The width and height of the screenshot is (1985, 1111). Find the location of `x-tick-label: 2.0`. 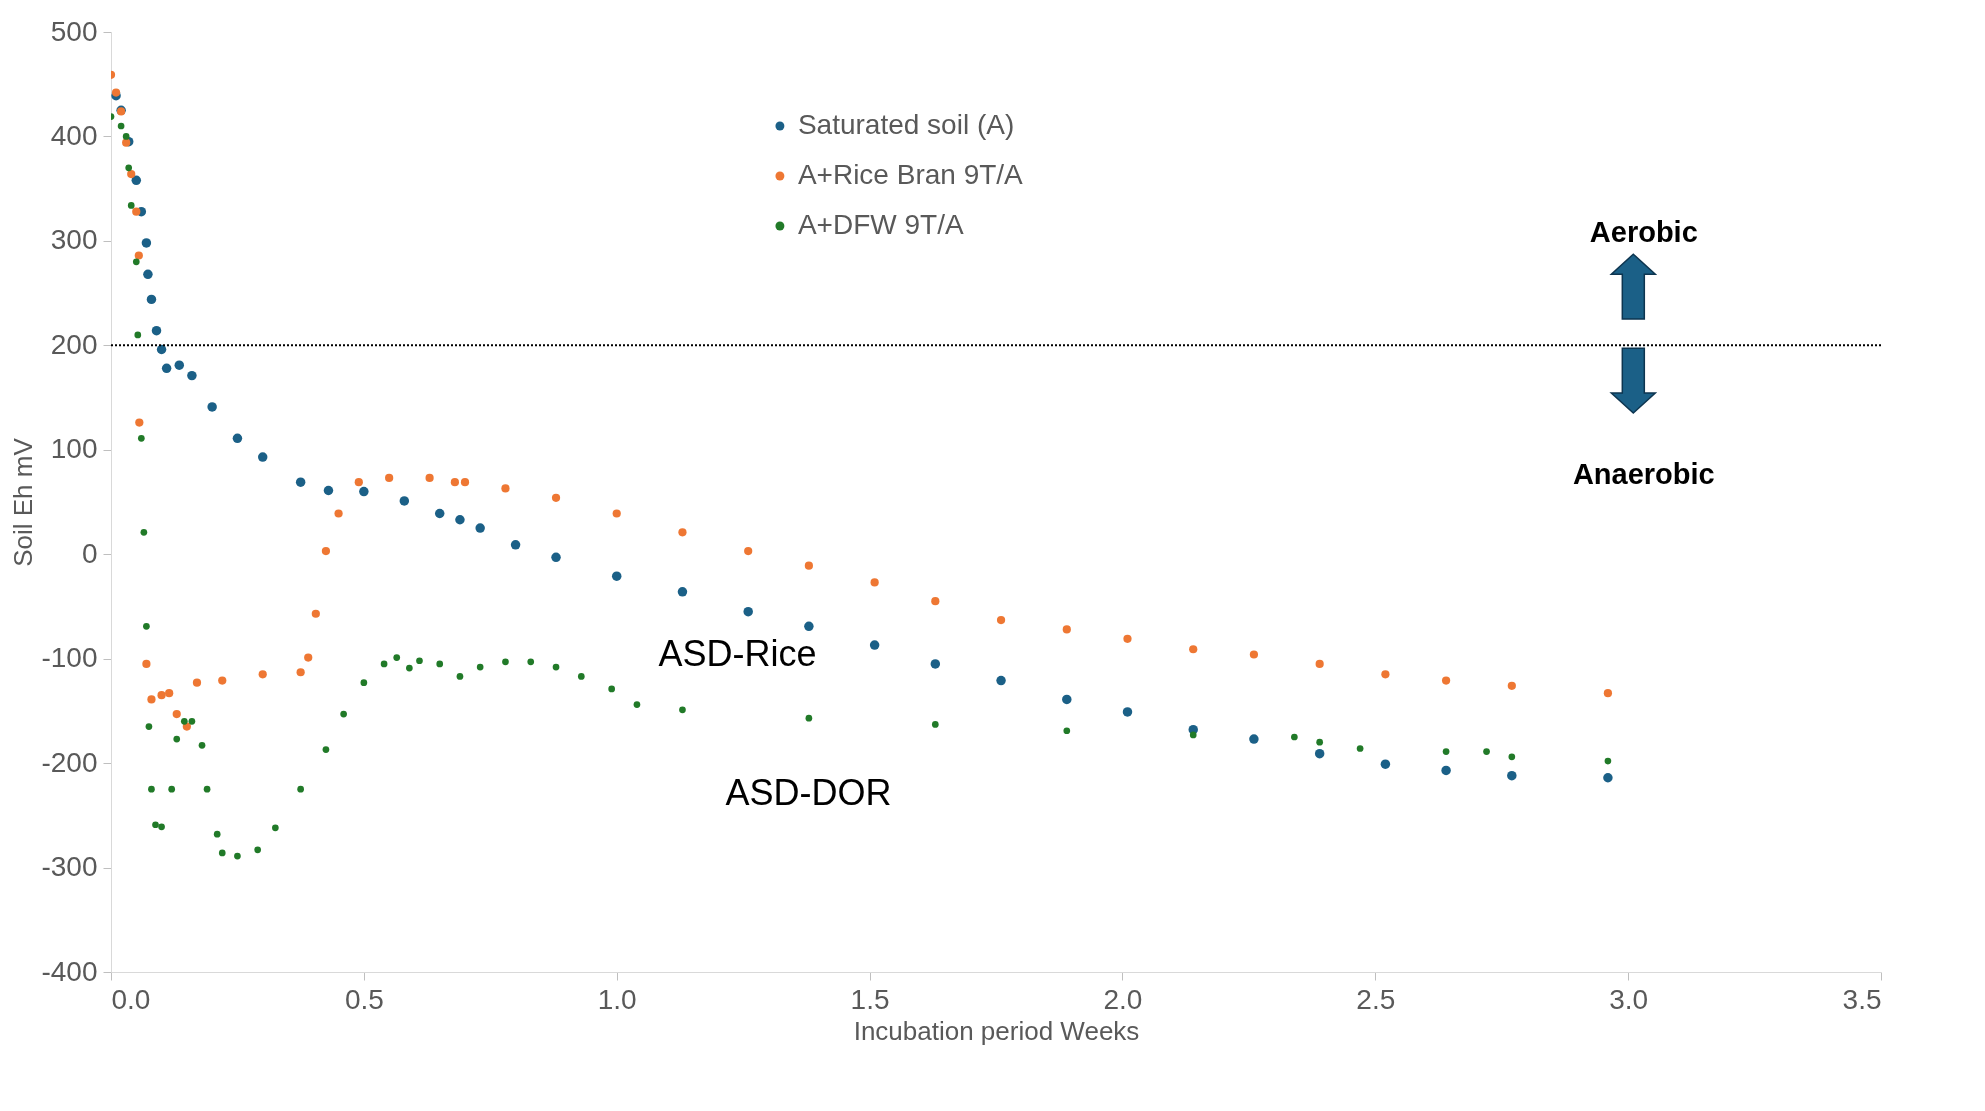

x-tick-label: 2.0 is located at coordinates (1123, 999).